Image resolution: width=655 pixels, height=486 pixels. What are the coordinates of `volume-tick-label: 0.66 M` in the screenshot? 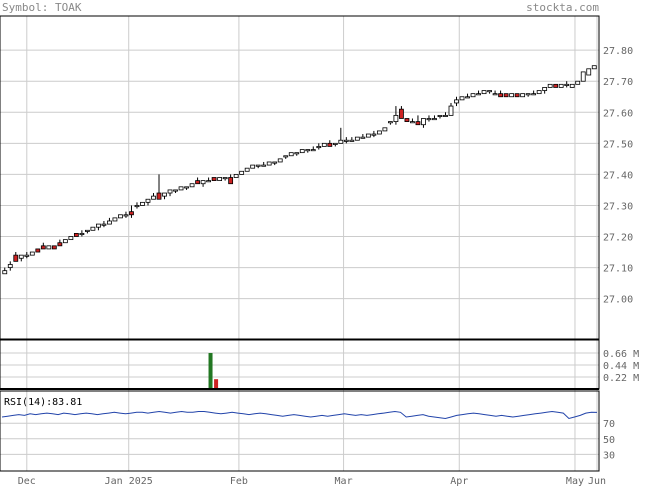 It's located at (621, 354).